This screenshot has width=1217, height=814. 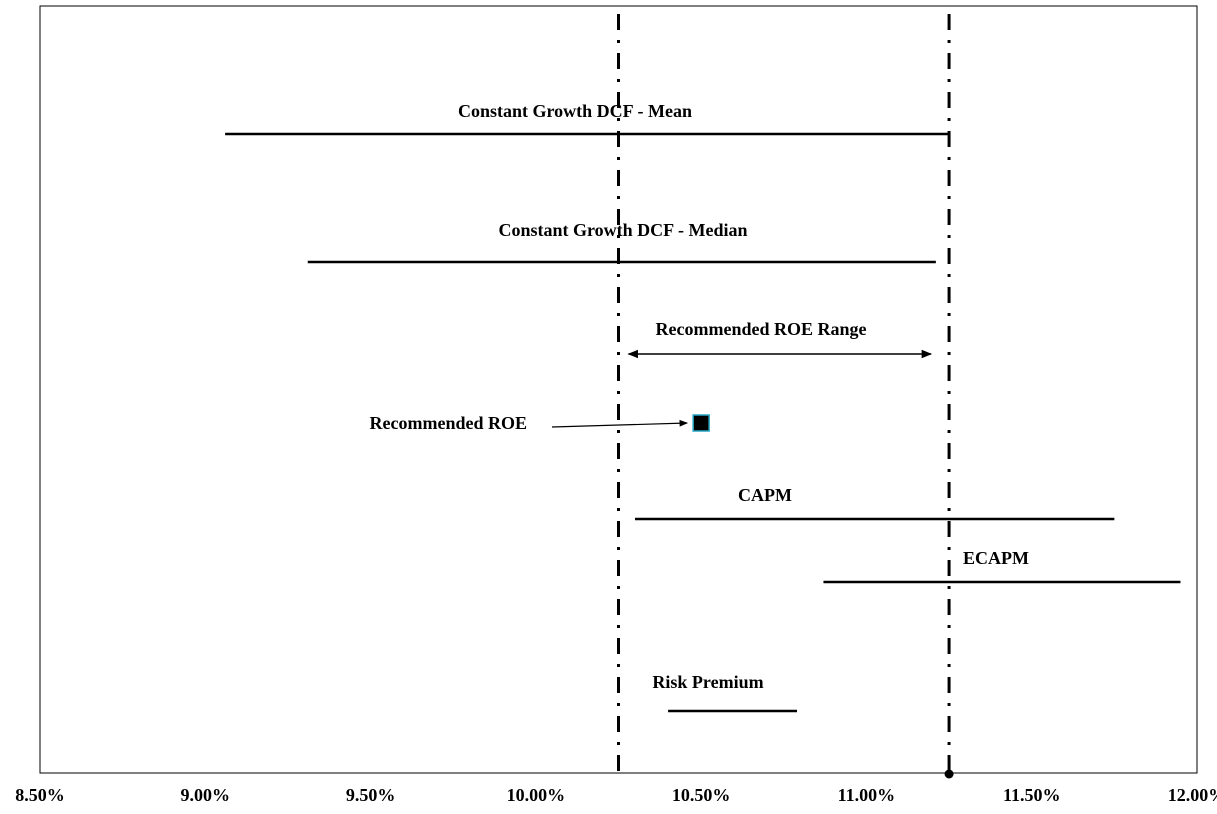 What do you see at coordinates (701, 795) in the screenshot?
I see `x-tick-label: 10.50%` at bounding box center [701, 795].